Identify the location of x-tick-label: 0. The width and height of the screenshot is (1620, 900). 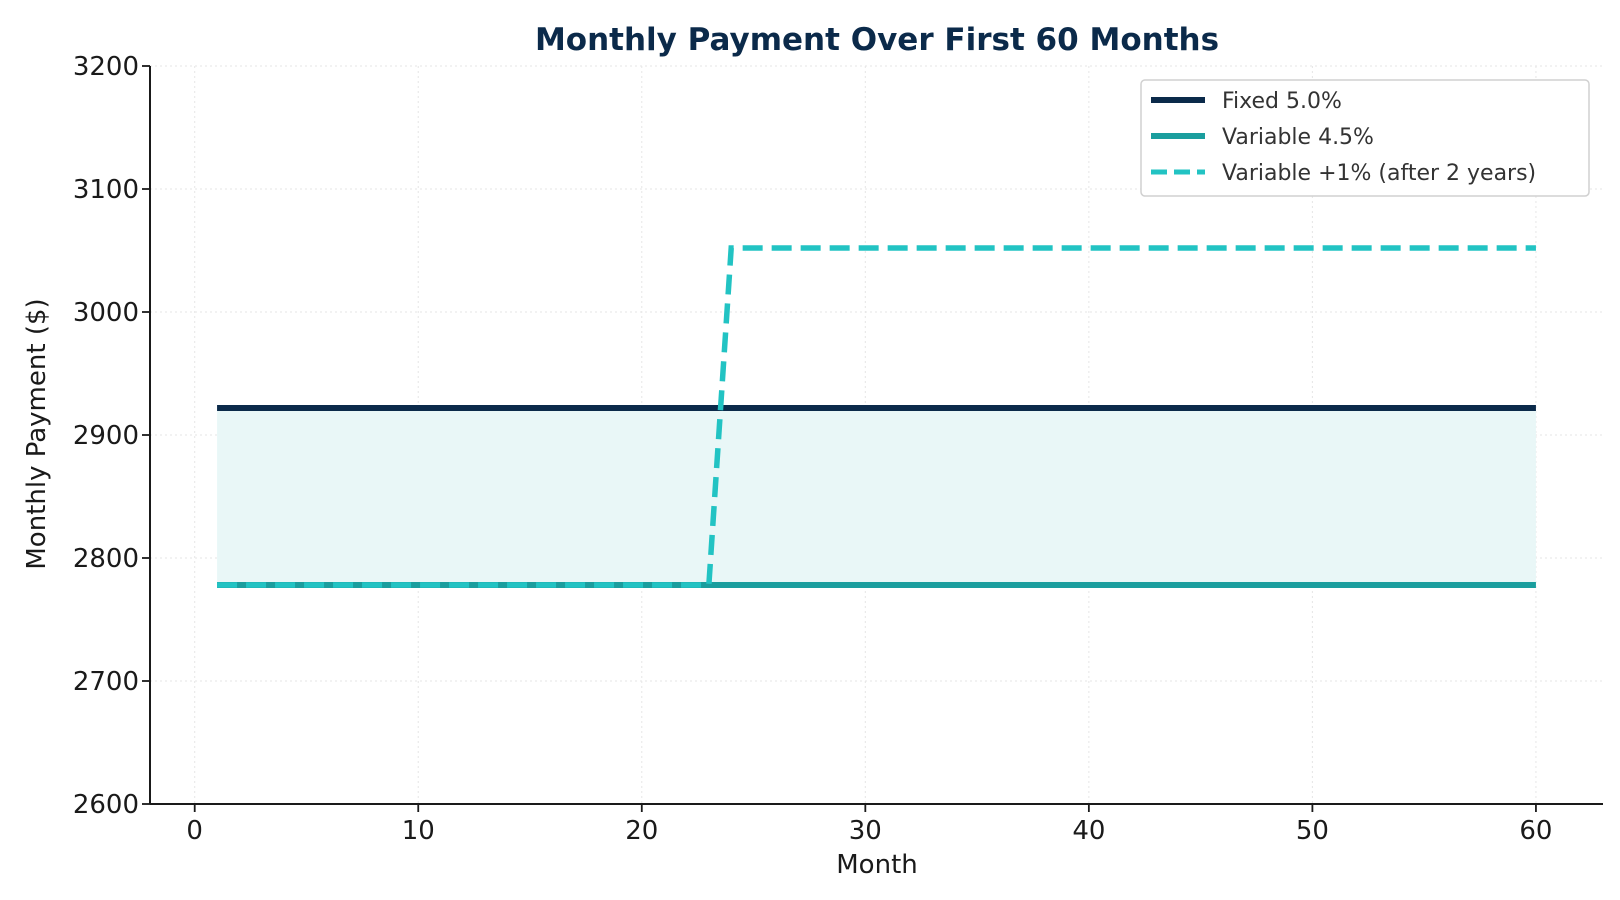
(194, 831).